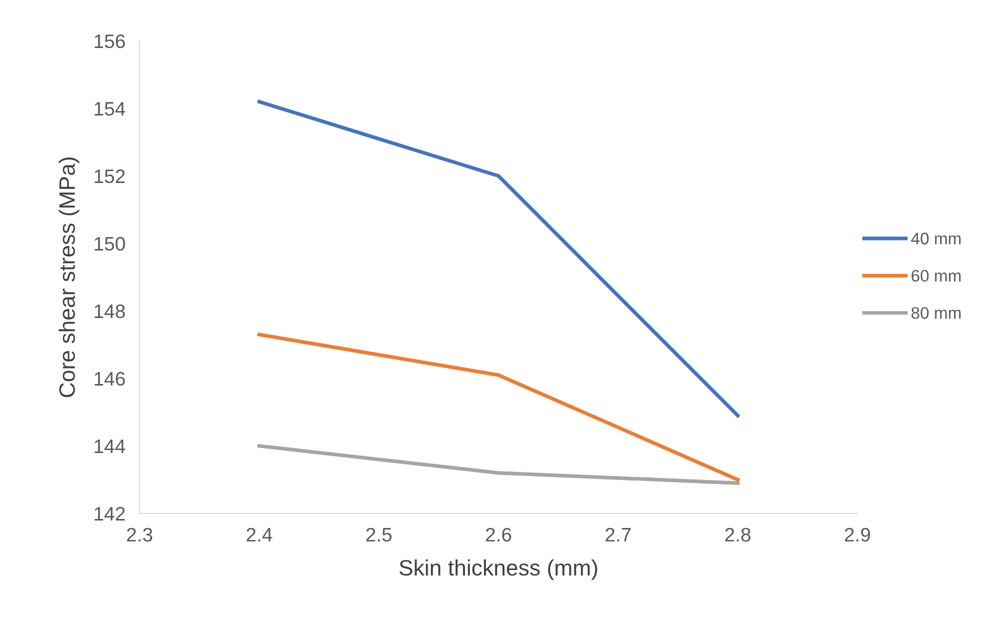 Image resolution: width=997 pixels, height=630 pixels. I want to click on x-tick-label: 2.8, so click(737, 535).